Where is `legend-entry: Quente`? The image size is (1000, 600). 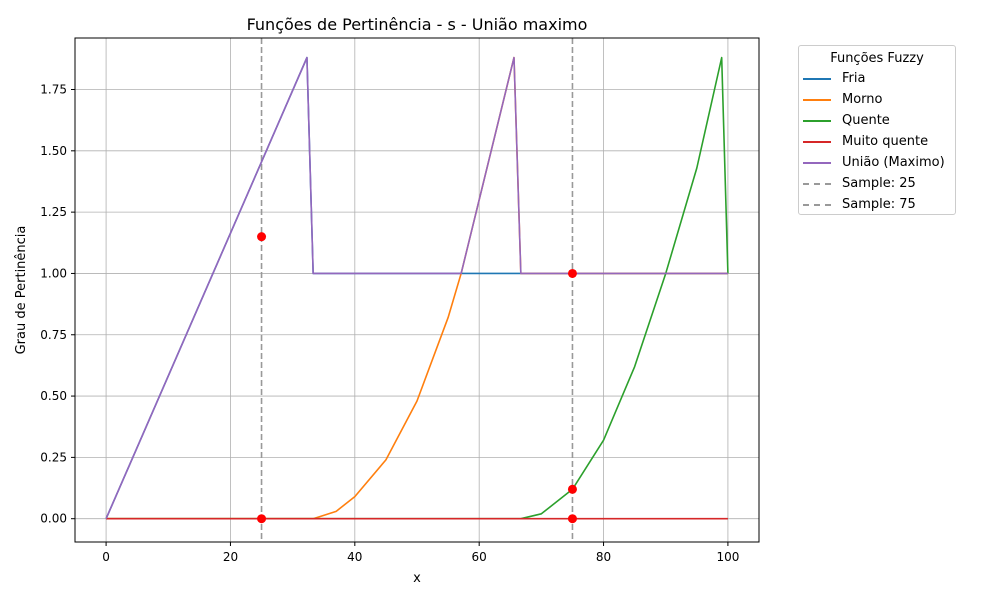 legend-entry: Quente is located at coordinates (877, 120).